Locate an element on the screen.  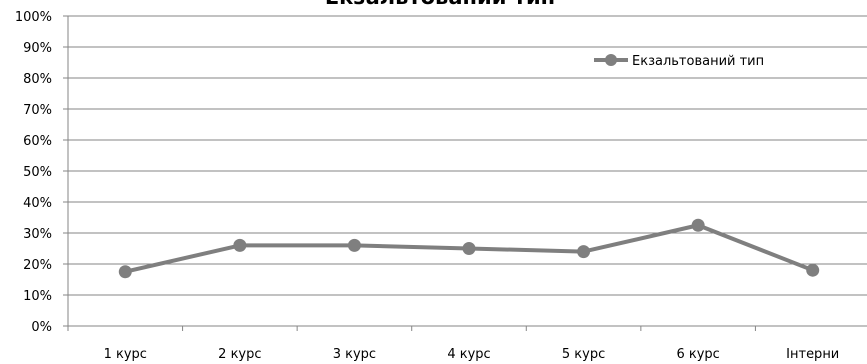
y-tick-label: 20% is located at coordinates (37, 265).